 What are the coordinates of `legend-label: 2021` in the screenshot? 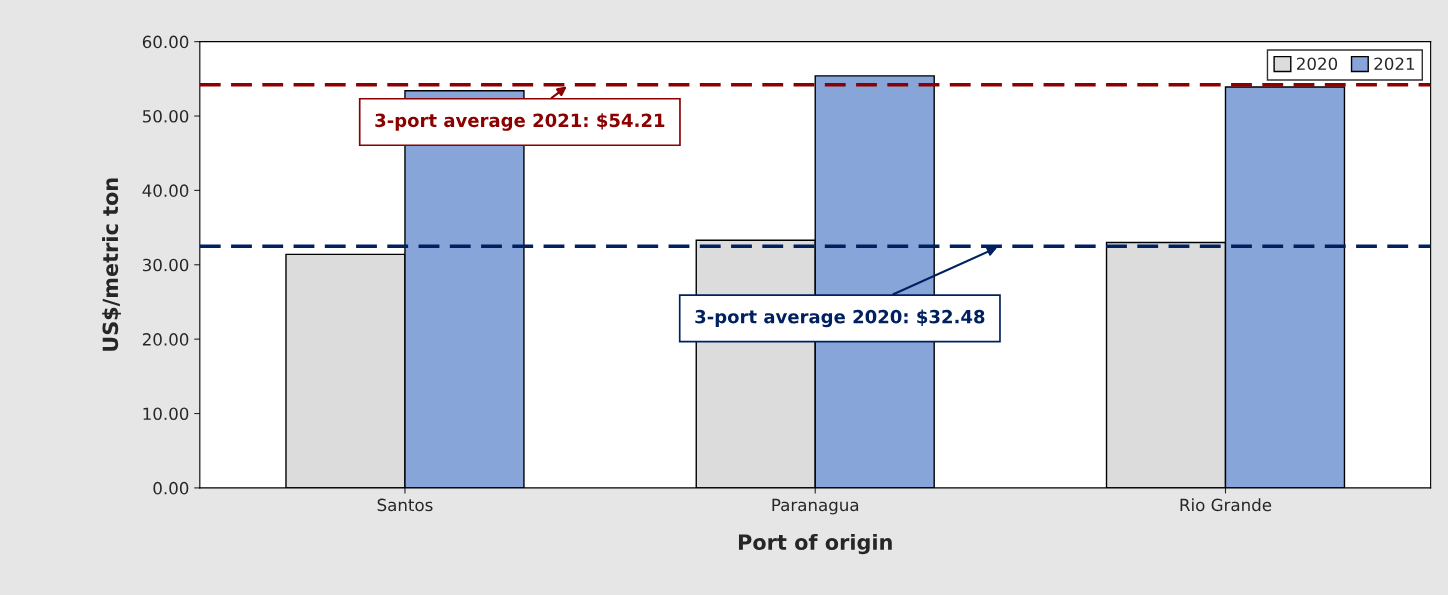 It's located at (1394, 64).